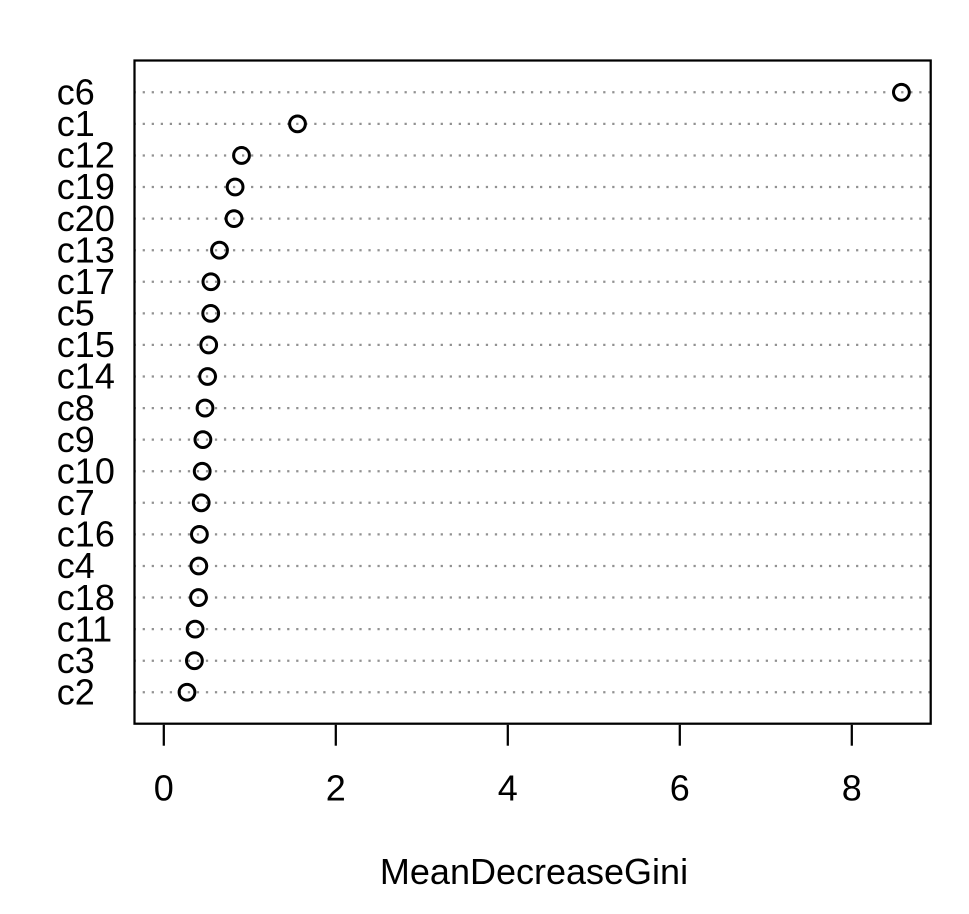  What do you see at coordinates (534, 871) in the screenshot?
I see `svg-text: MeanDecreaseGini` at bounding box center [534, 871].